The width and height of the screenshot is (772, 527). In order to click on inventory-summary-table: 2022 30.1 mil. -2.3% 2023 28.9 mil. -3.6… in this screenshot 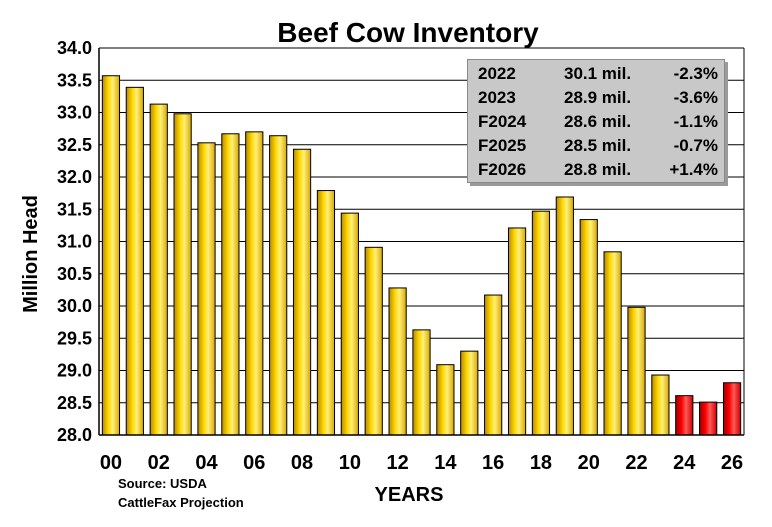, I will do `click(596, 121)`.